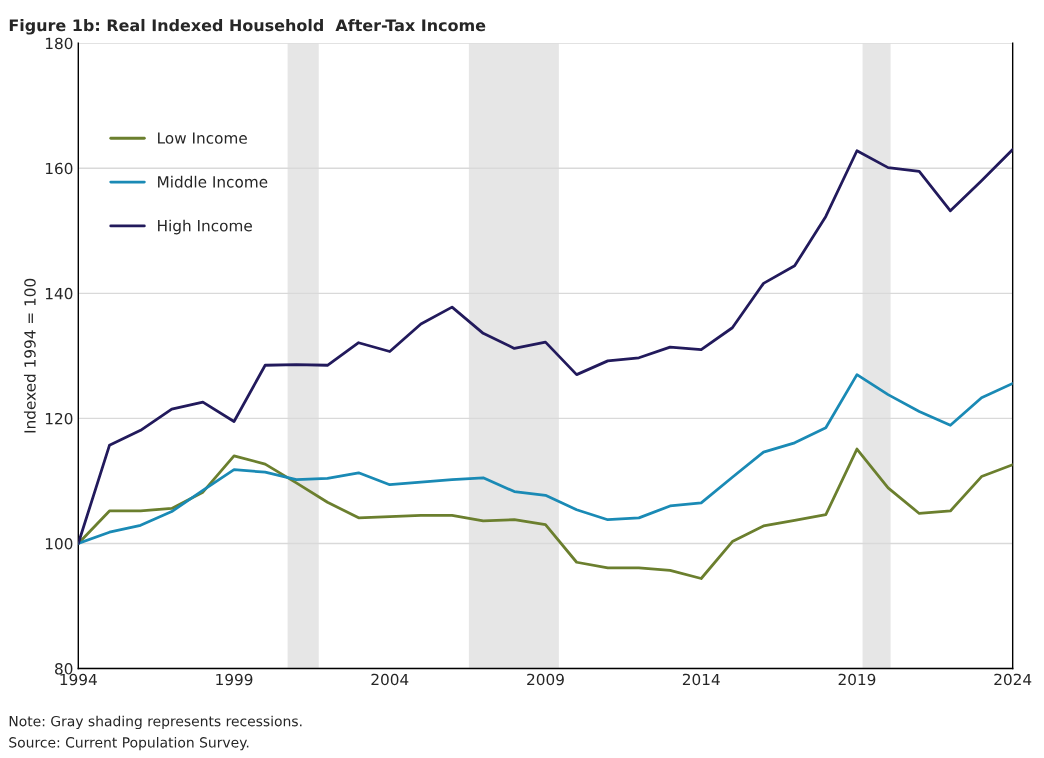  I want to click on x-tick-label: 1994, so click(78, 679).